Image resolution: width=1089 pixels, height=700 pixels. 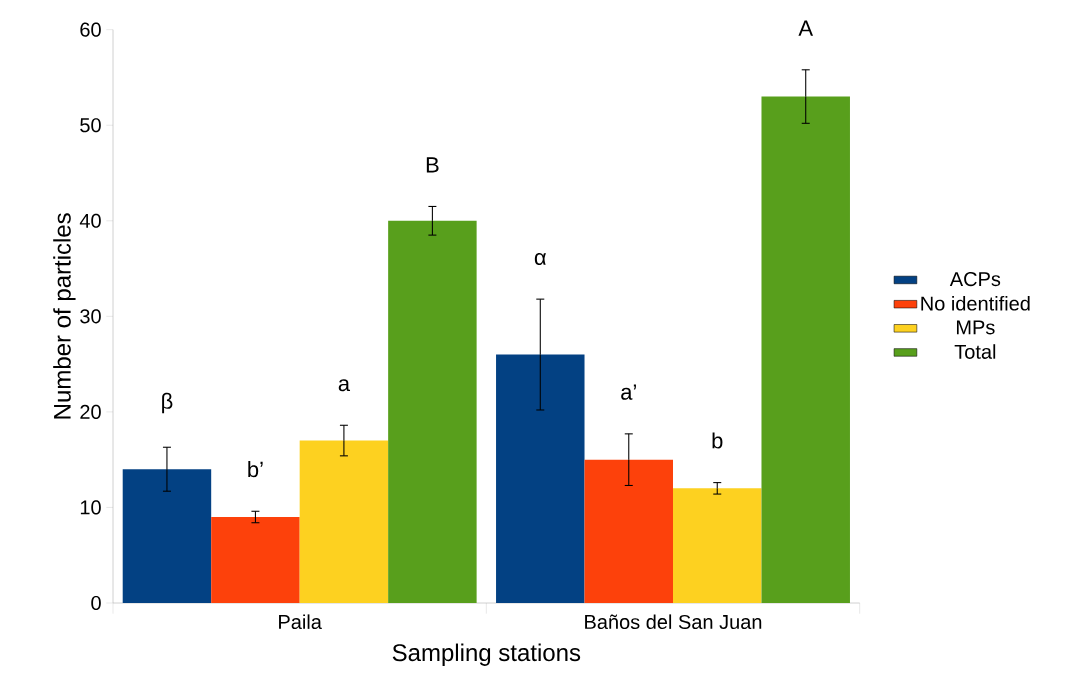 I want to click on annotation: A, so click(x=806, y=28).